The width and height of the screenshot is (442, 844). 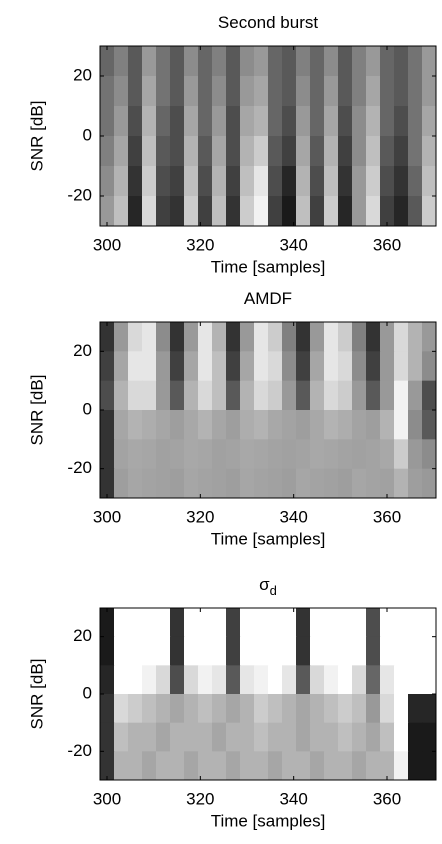 I want to click on title-text: AMDF, so click(x=268, y=298).